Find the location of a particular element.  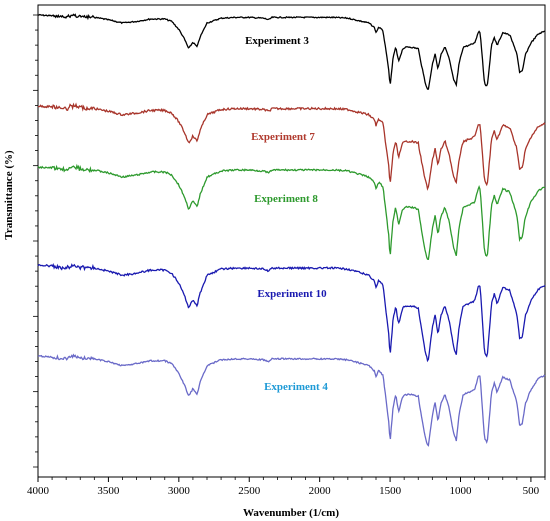

series-label-experiment-8: Experiment 8 is located at coordinates (286, 199).